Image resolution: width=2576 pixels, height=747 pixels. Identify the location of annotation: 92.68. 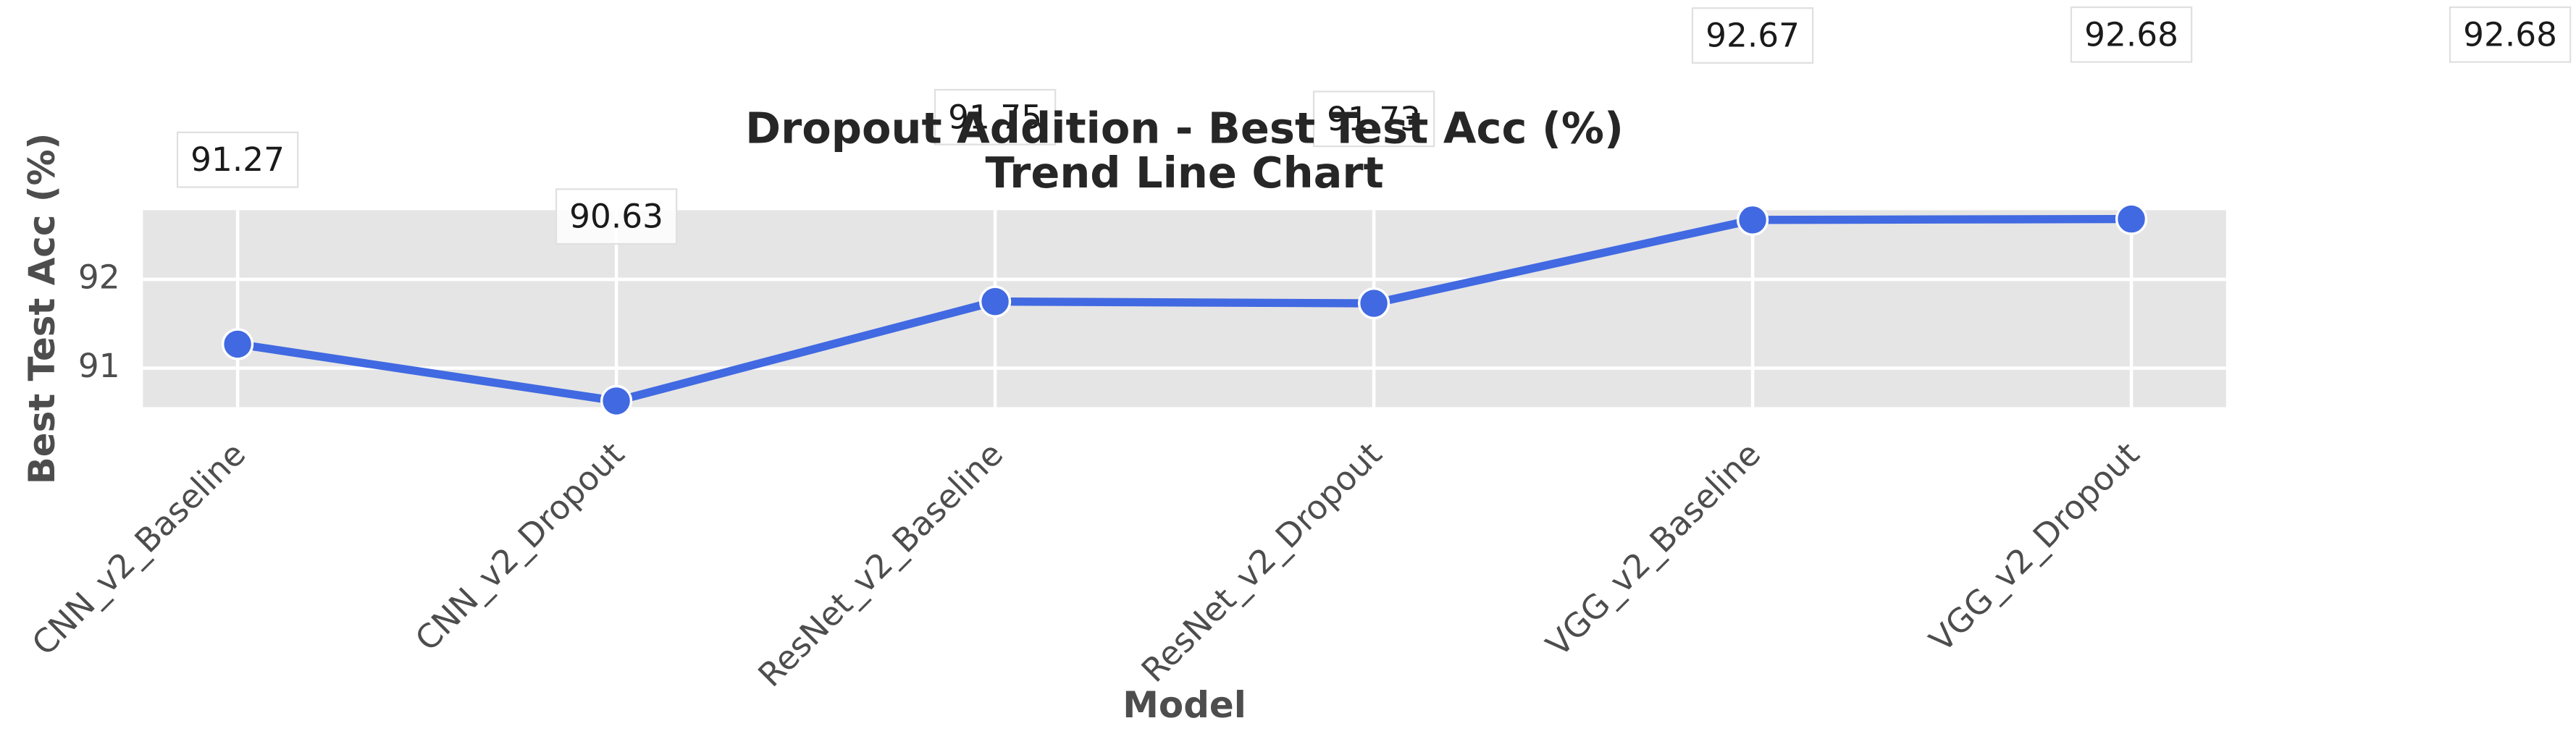
(2510, 34).